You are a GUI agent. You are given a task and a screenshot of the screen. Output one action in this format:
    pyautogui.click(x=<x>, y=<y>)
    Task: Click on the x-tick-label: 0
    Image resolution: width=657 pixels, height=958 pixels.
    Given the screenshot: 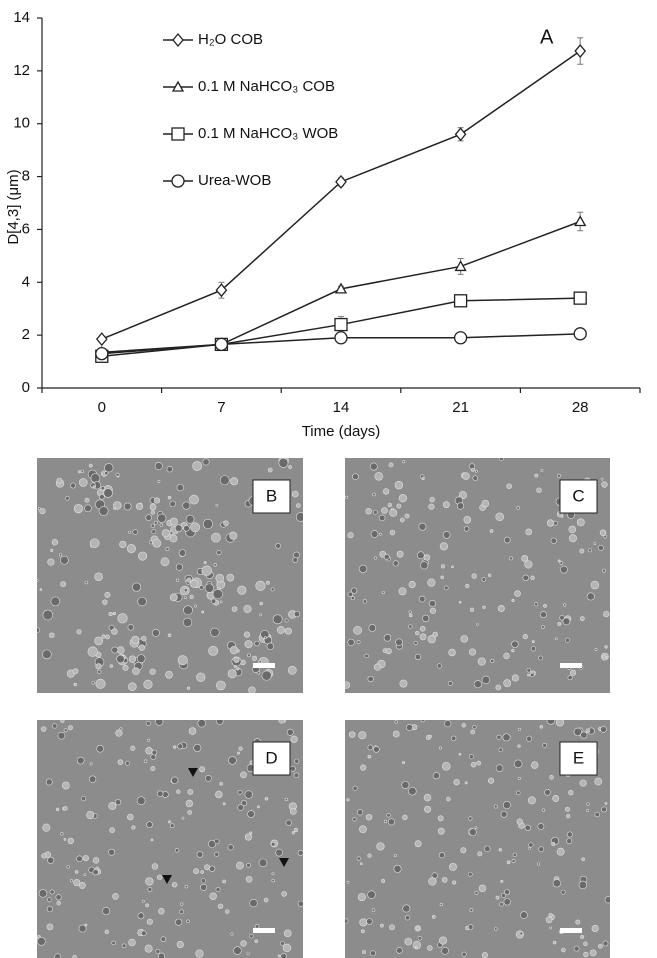 What is the action you would take?
    pyautogui.click(x=102, y=407)
    